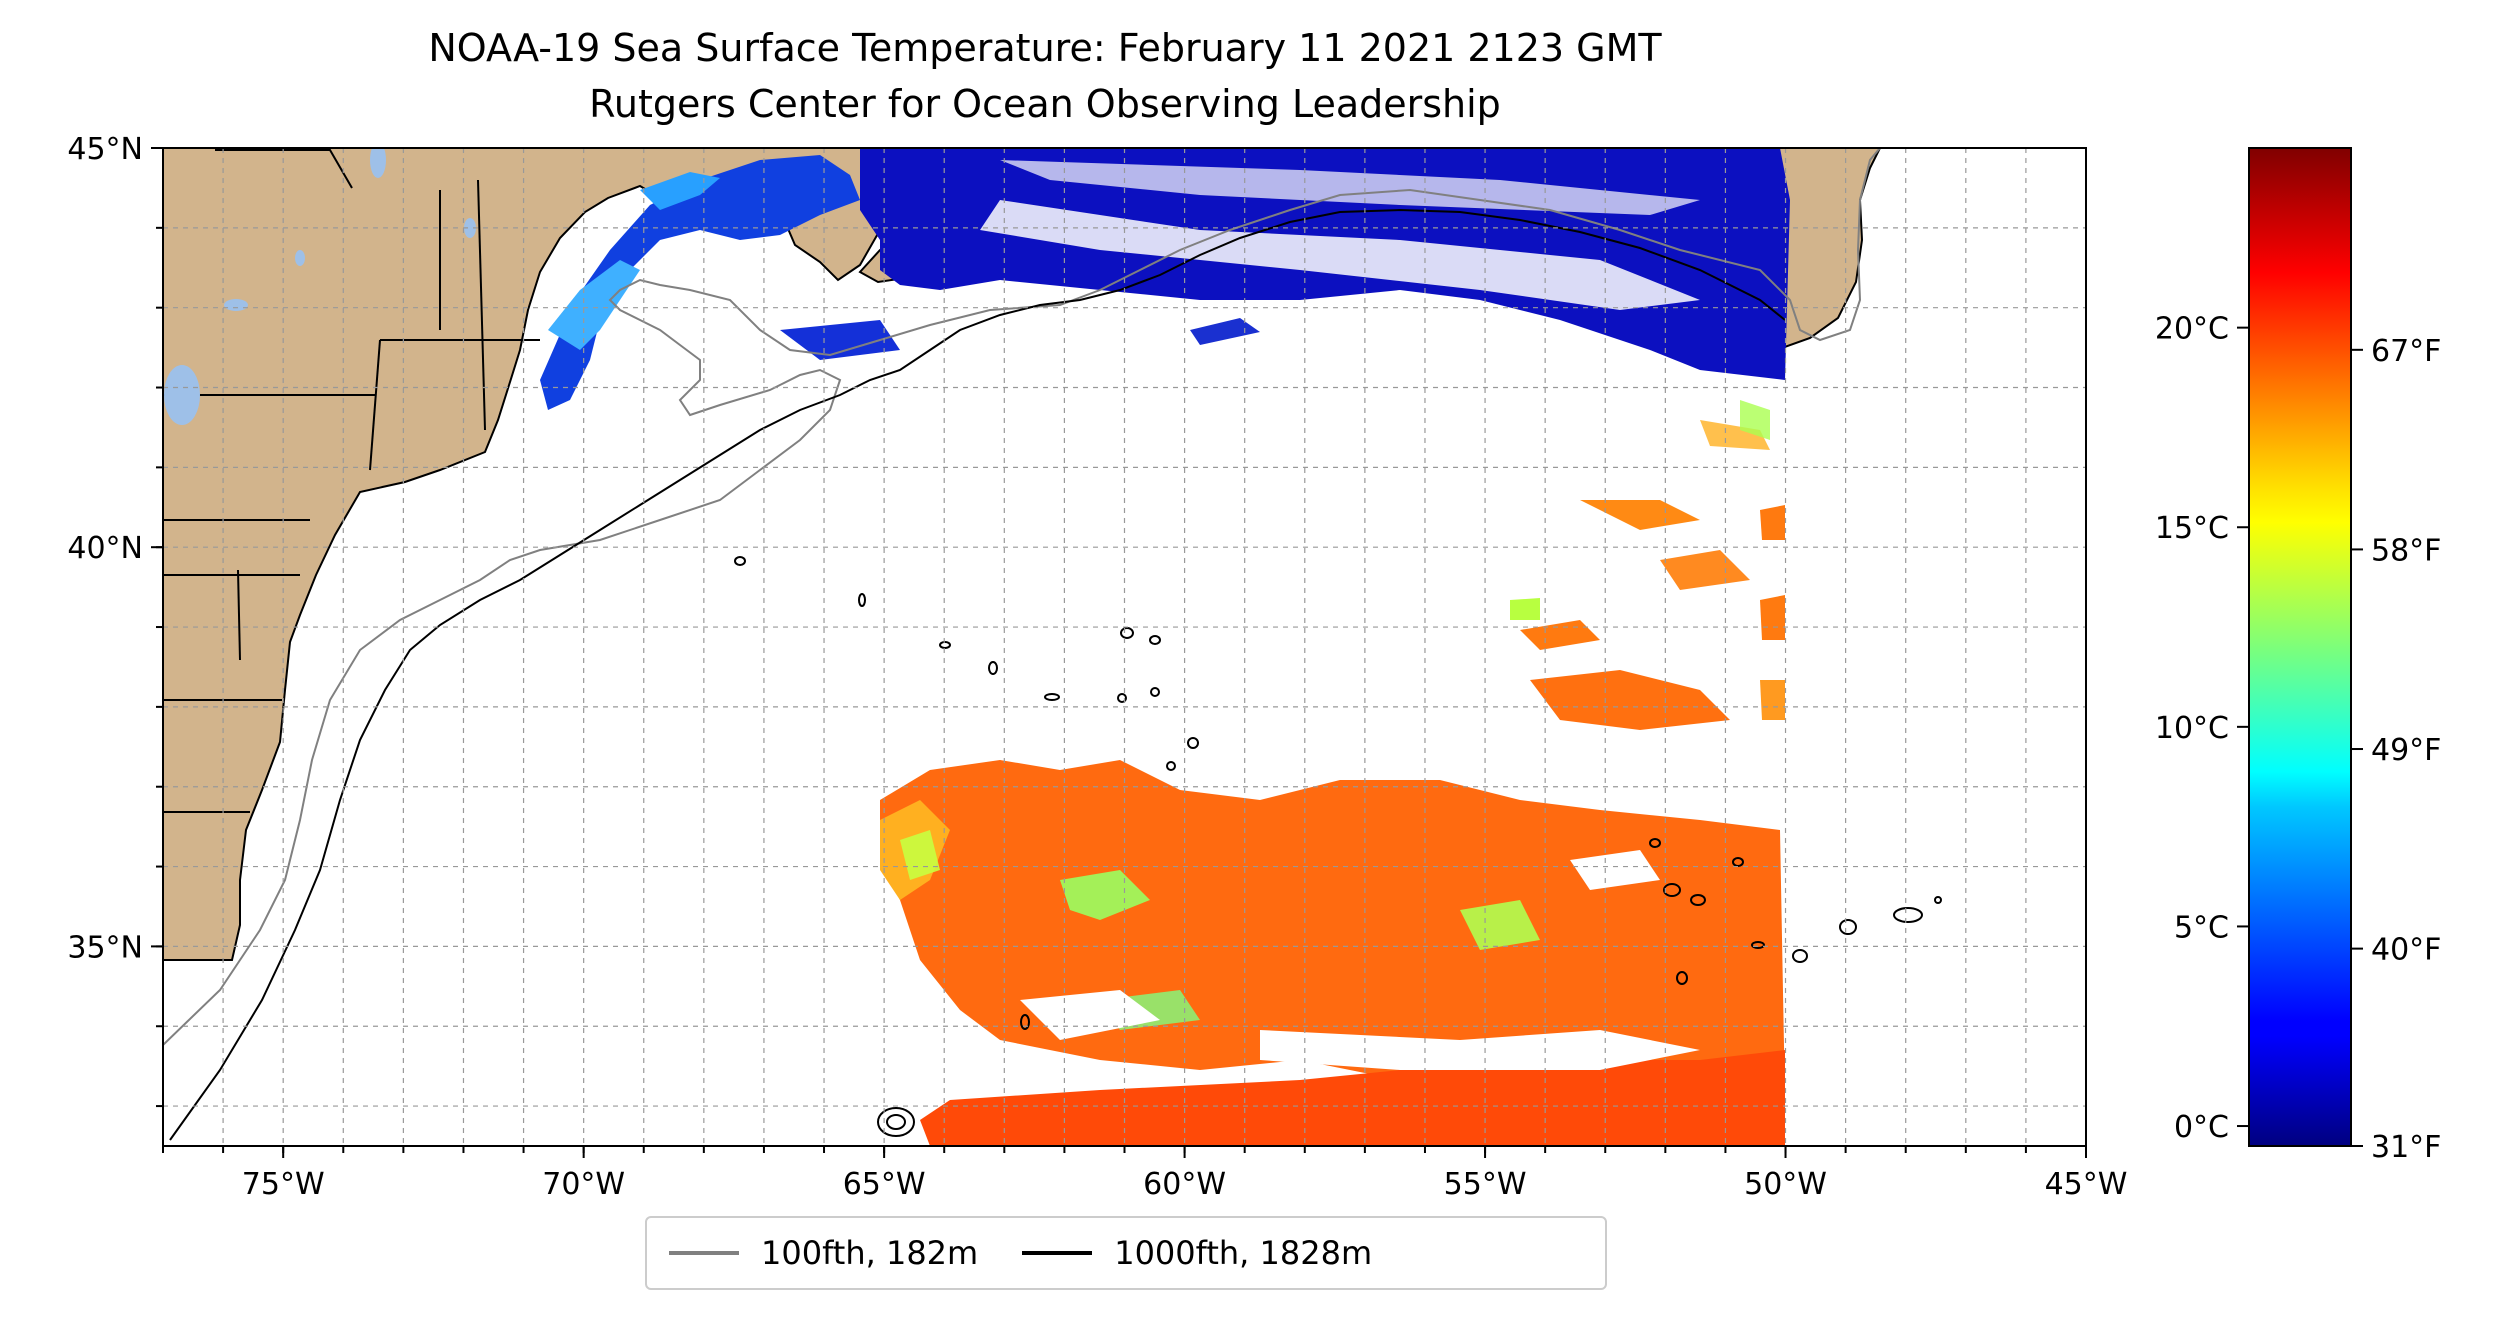  Describe the element at coordinates (1184, 1184) in the screenshot. I see `lon-tick-label: 60°W` at that location.